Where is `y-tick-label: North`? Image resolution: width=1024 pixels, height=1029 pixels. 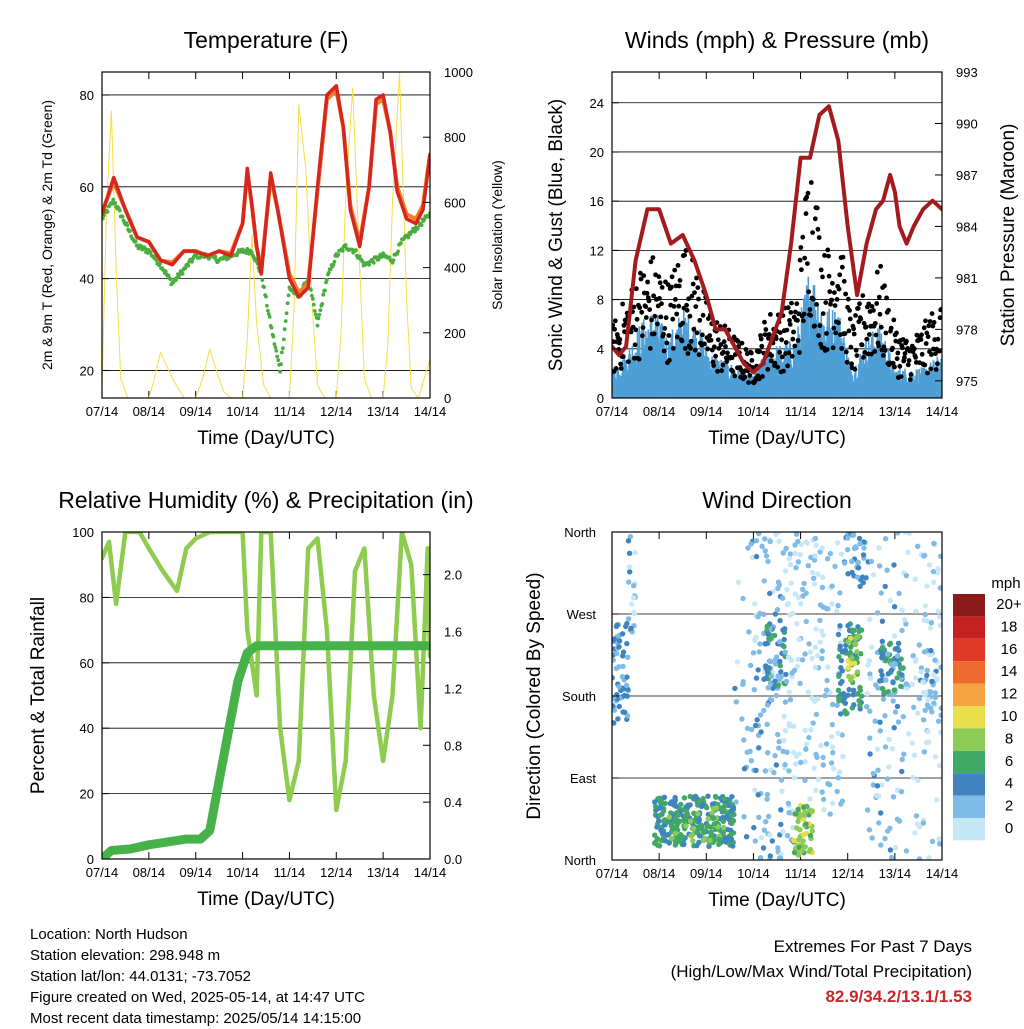 y-tick-label: North is located at coordinates (580, 860).